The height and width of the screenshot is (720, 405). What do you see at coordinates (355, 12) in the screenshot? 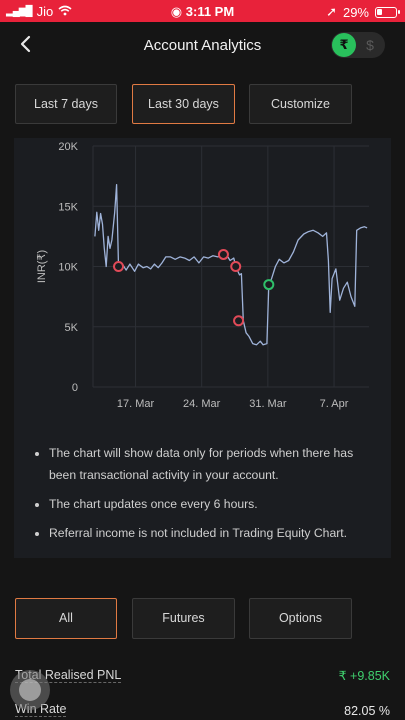
I see `battery-percentage: 29%` at bounding box center [355, 12].